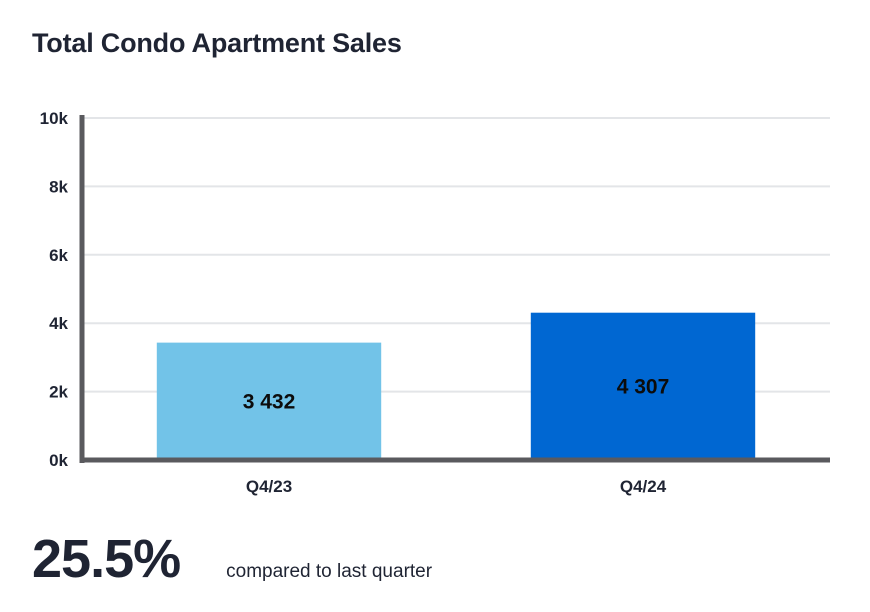 Image resolution: width=870 pixels, height=612 pixels. I want to click on change-percentage: 25.5%, so click(106, 559).